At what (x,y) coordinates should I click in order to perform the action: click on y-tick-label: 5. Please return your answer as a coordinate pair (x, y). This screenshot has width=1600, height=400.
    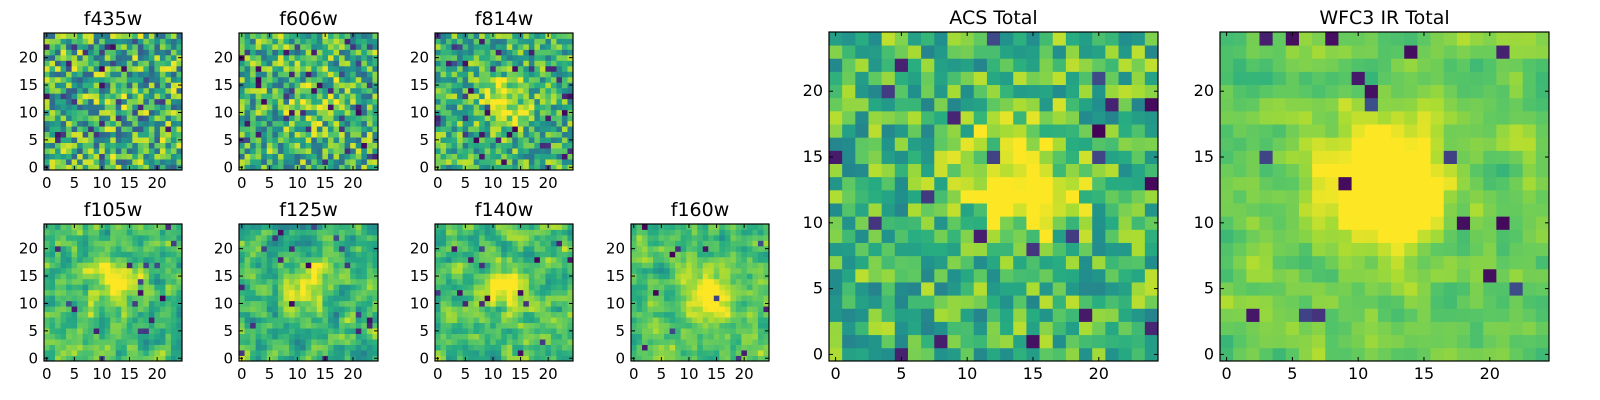
    Looking at the image, I should click on (33, 331).